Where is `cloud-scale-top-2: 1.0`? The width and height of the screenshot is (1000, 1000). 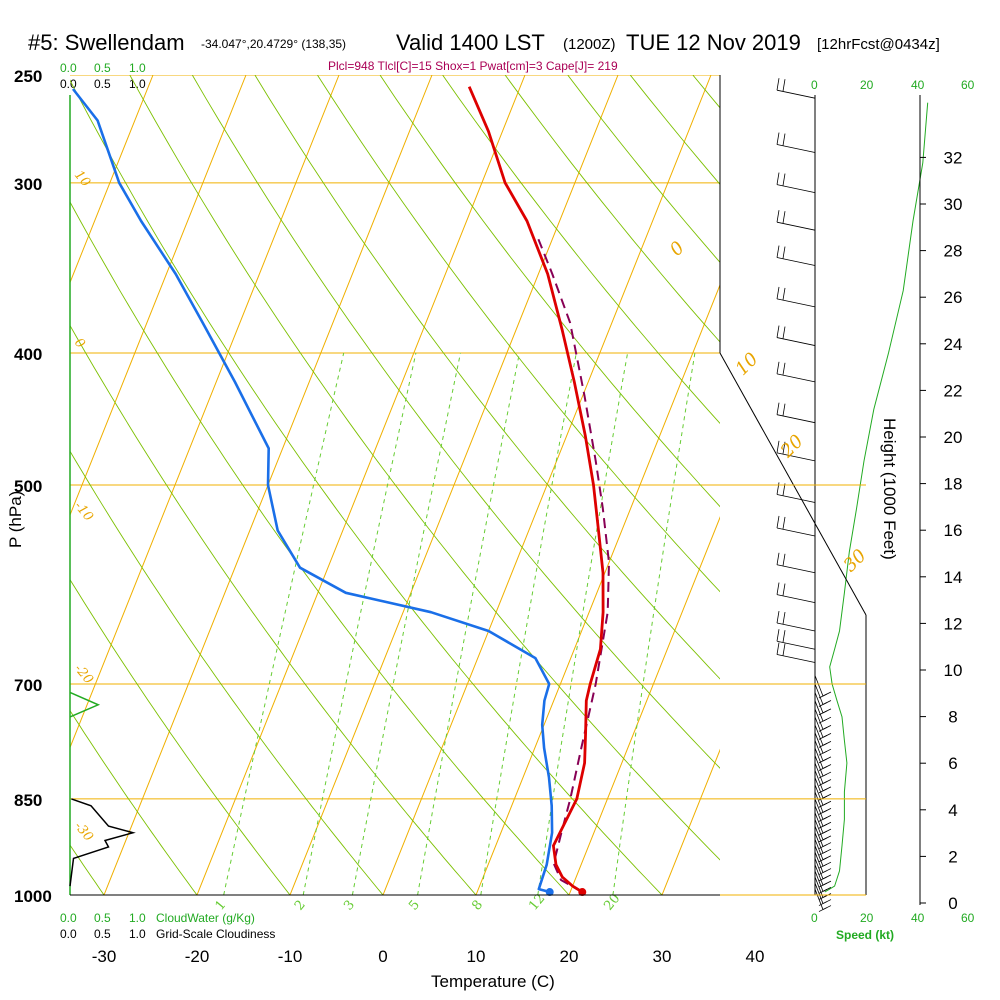
cloud-scale-top-2: 1.0 is located at coordinates (137, 68).